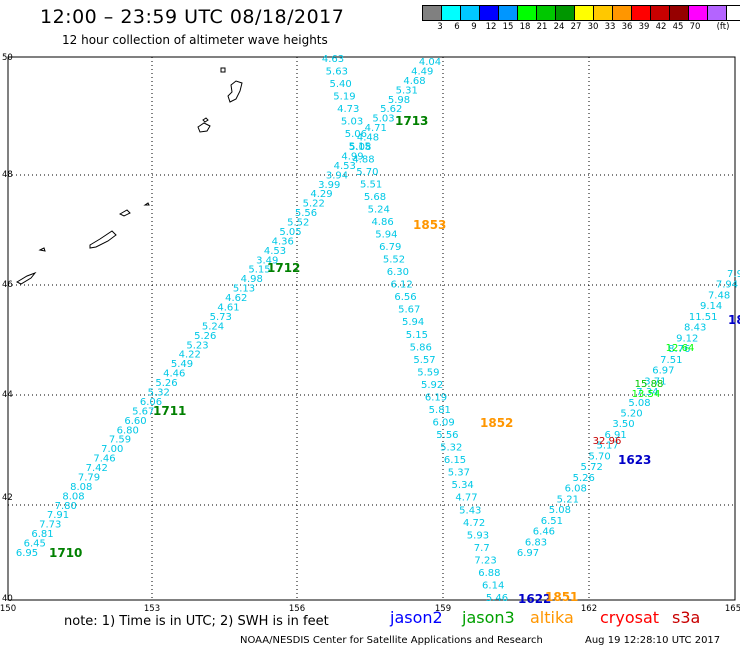 The height and width of the screenshot is (650, 740). Describe the element at coordinates (356, 134) in the screenshot. I see `swh-value-track-b: 5.06` at that location.